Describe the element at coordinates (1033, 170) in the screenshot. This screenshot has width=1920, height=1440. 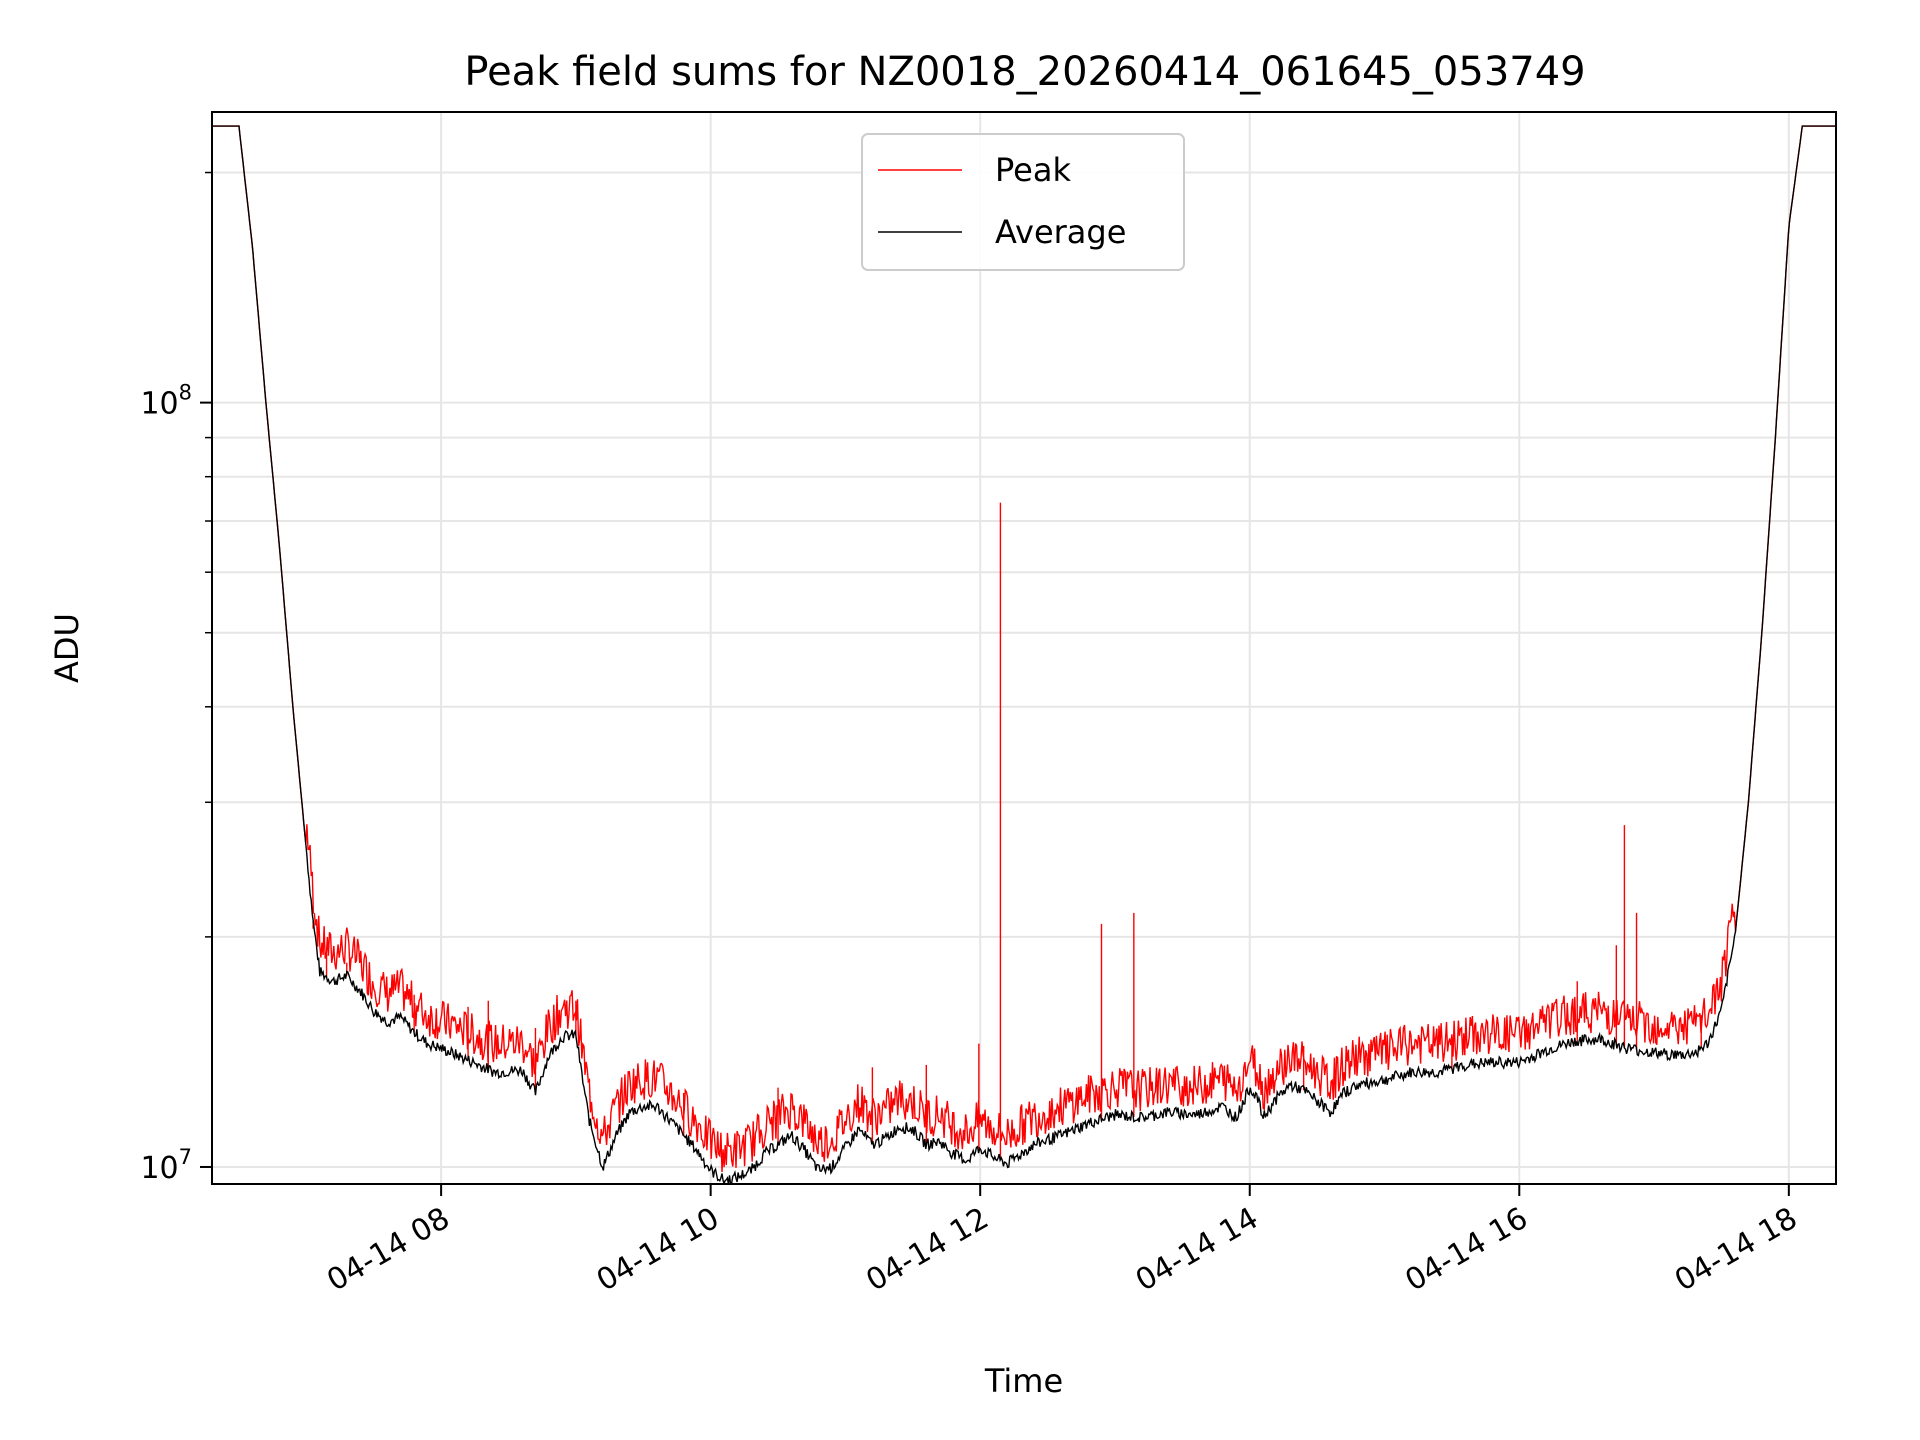
I see `legend-peak-label: Peak` at that location.